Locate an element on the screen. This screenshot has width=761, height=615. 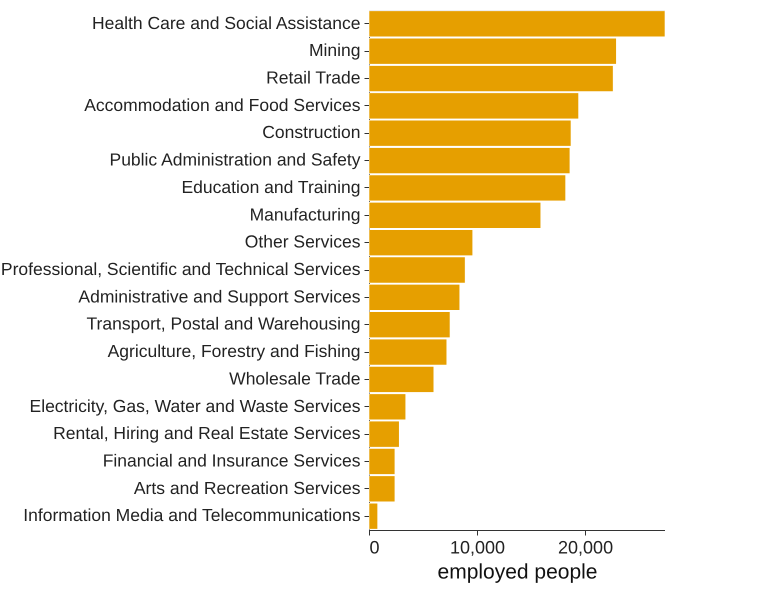
y-tick-label: Public Administration and Safety is located at coordinates (235, 160).